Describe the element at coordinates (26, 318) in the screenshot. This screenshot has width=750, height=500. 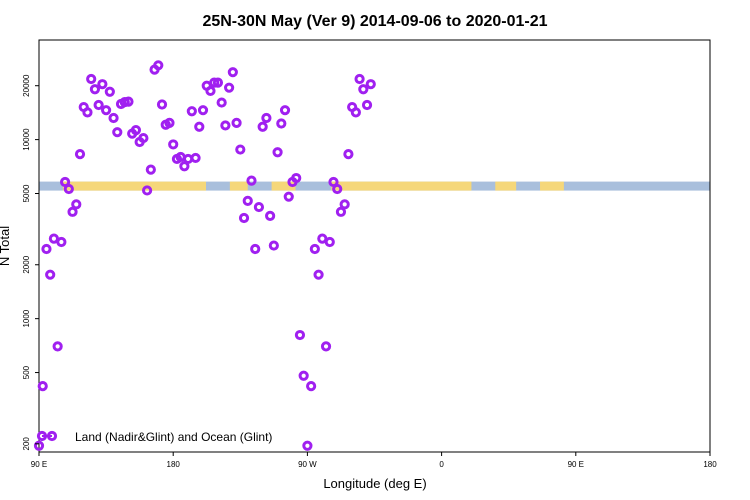
I see `y-tick-label: 1000` at that location.